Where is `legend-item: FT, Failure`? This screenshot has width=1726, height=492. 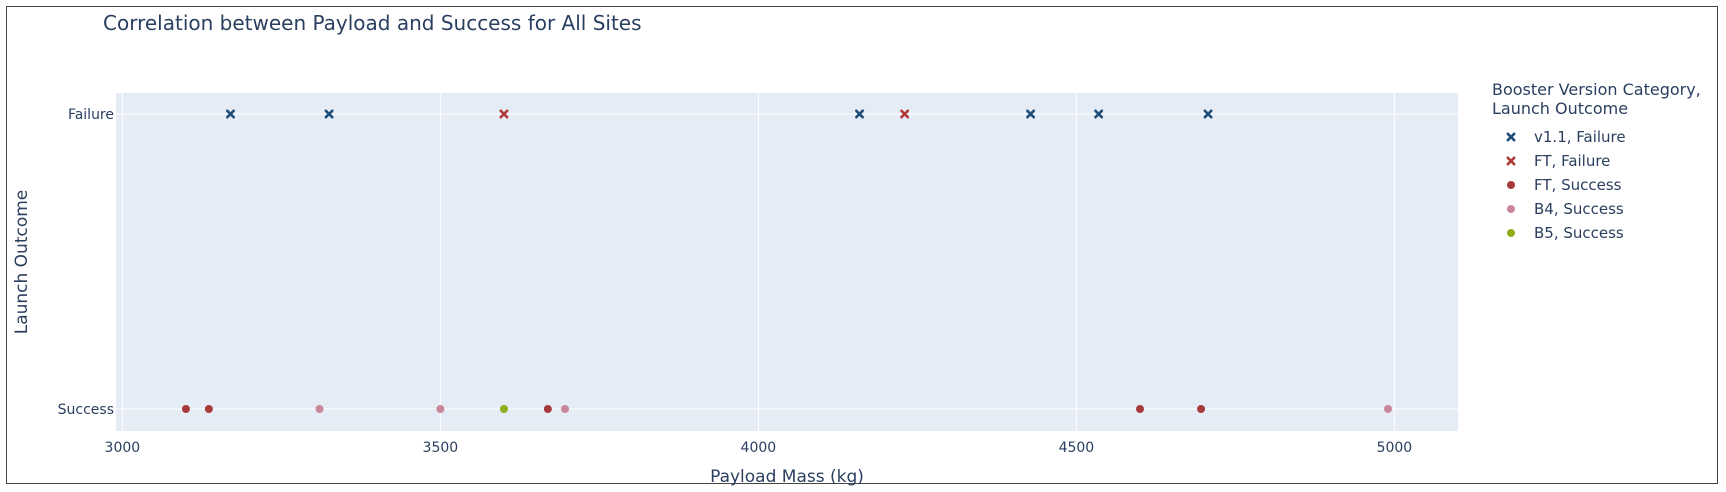 legend-item: FT, Failure is located at coordinates (1608, 161).